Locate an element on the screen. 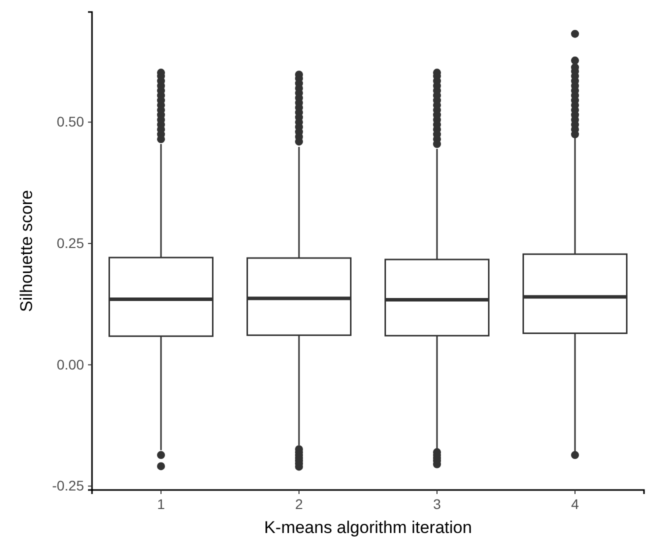 The width and height of the screenshot is (667, 541). y-tick-label: 0.50 is located at coordinates (70, 122).